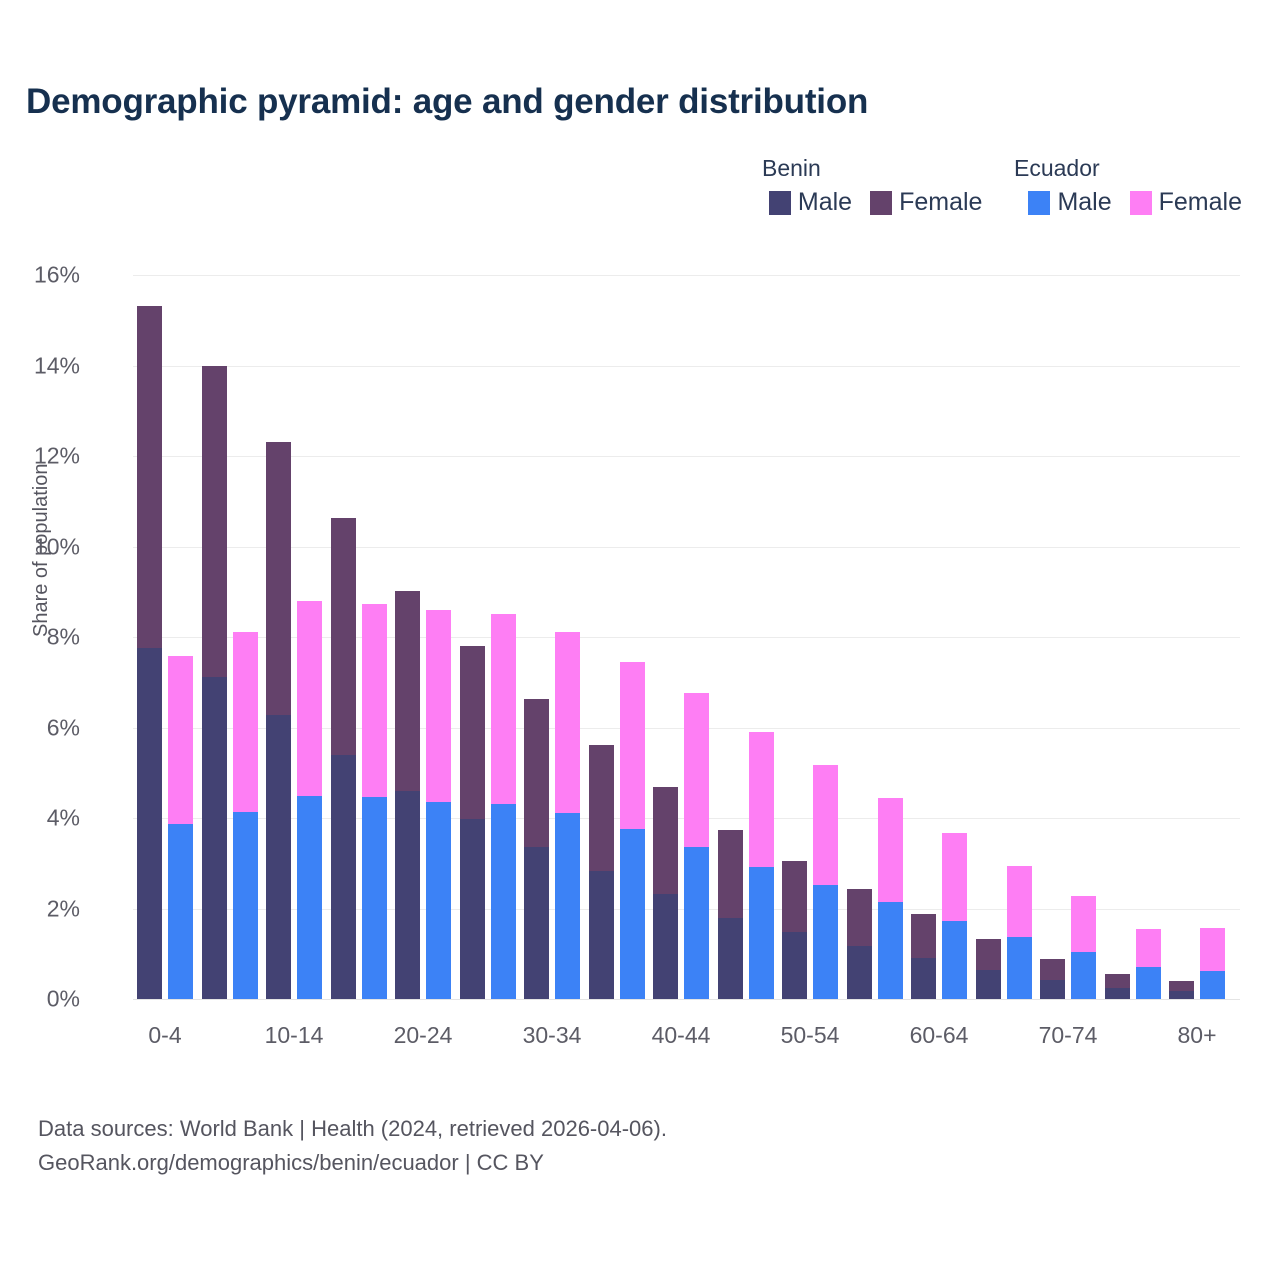  I want to click on legend-item-ecuador-male: Male, so click(1070, 202).